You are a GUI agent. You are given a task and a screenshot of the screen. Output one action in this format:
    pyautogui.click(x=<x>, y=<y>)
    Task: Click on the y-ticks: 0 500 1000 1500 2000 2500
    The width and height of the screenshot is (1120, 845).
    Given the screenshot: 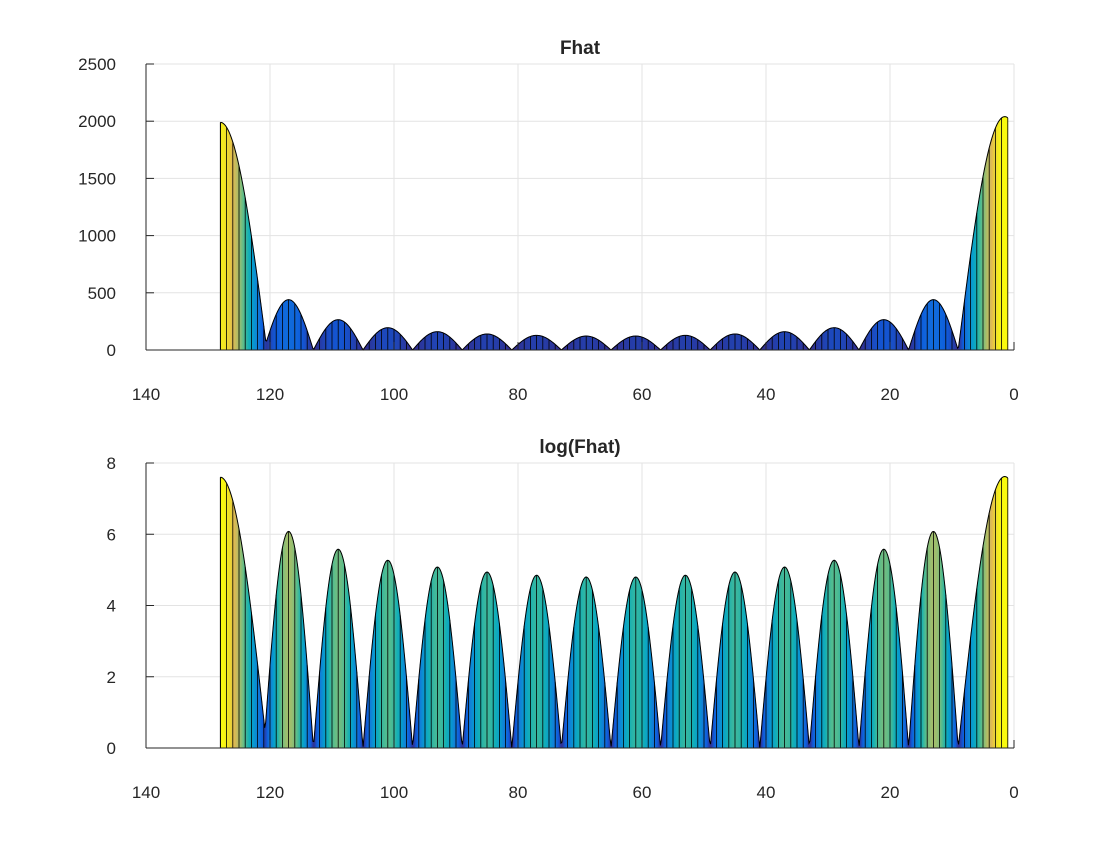 What is the action you would take?
    pyautogui.click(x=116, y=207)
    